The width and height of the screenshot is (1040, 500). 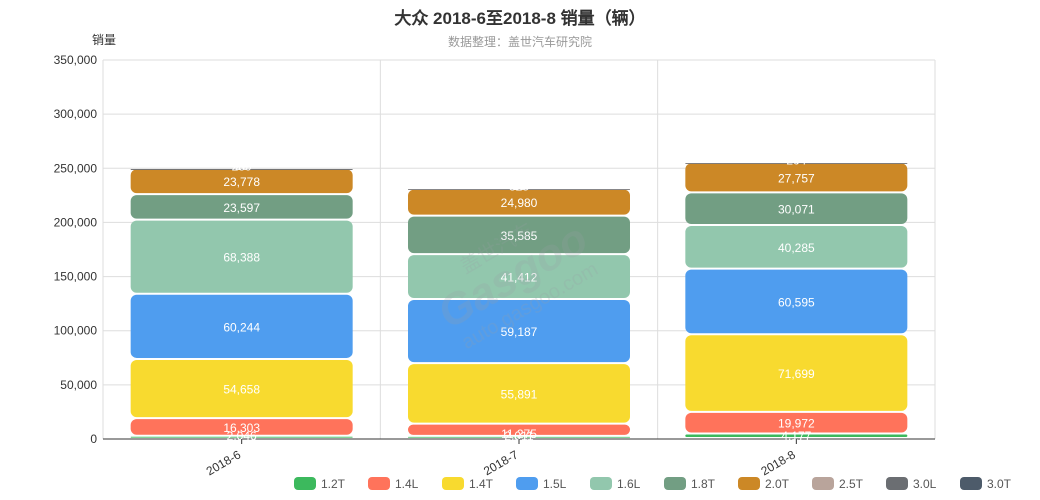 What do you see at coordinates (777, 484) in the screenshot?
I see `legend-label: 2.0T` at bounding box center [777, 484].